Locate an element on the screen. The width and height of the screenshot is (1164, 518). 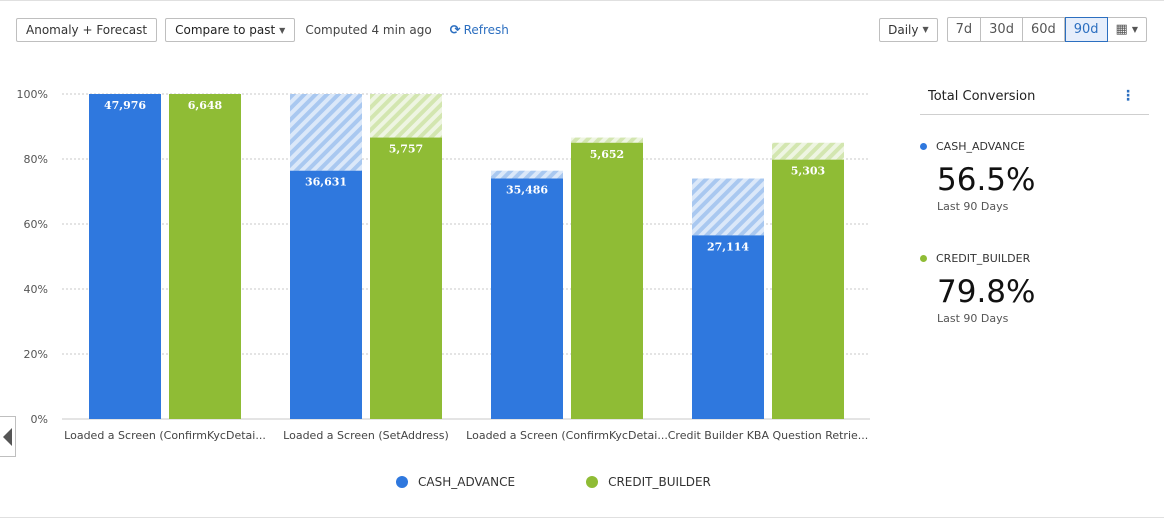
anomaly-forecast-button: Anomaly + Forecast is located at coordinates (87, 30).